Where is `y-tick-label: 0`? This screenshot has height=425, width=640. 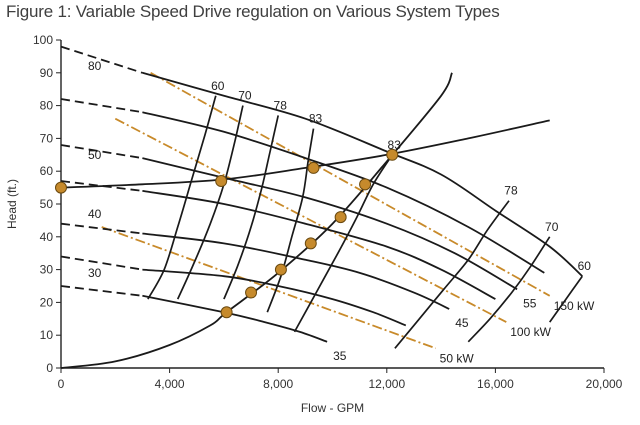 y-tick-label: 0 is located at coordinates (49, 368).